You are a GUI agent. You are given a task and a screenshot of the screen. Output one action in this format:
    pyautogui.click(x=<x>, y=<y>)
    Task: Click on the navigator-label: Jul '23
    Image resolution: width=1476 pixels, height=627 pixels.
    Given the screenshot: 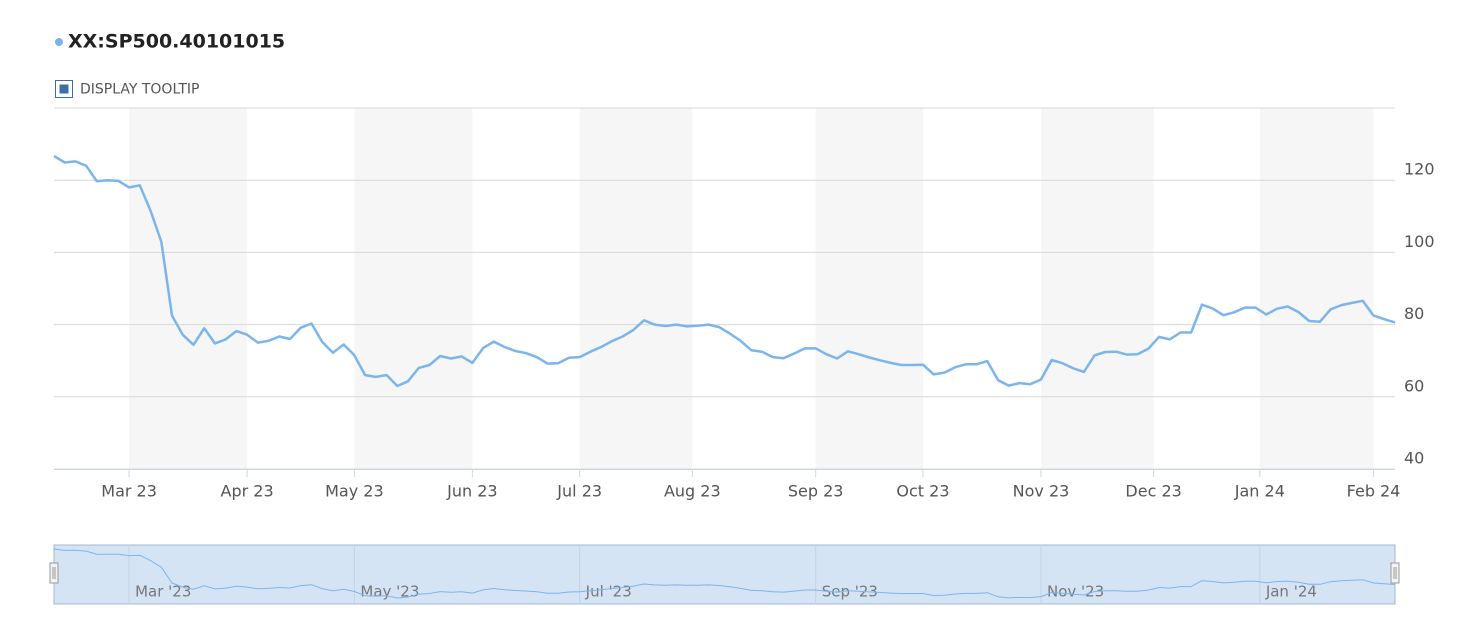 What is the action you would take?
    pyautogui.click(x=608, y=592)
    